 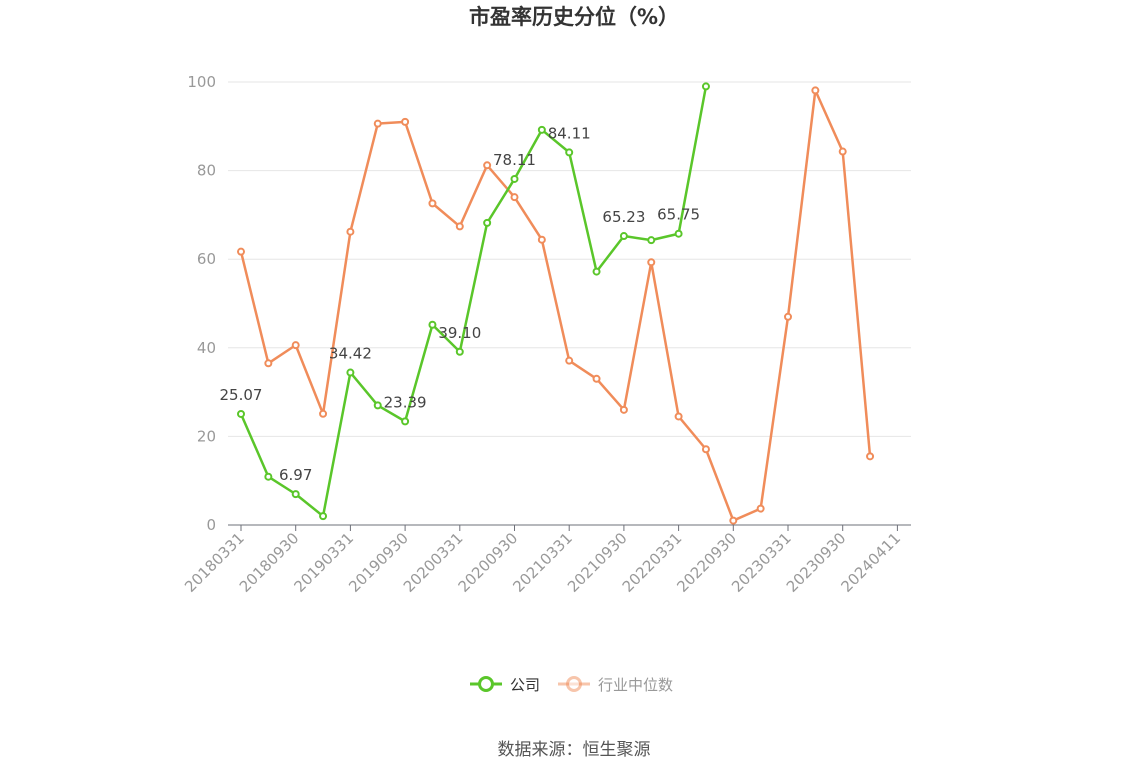 What do you see at coordinates (635, 685) in the screenshot?
I see `legend-industry-label: 行业中位数` at bounding box center [635, 685].